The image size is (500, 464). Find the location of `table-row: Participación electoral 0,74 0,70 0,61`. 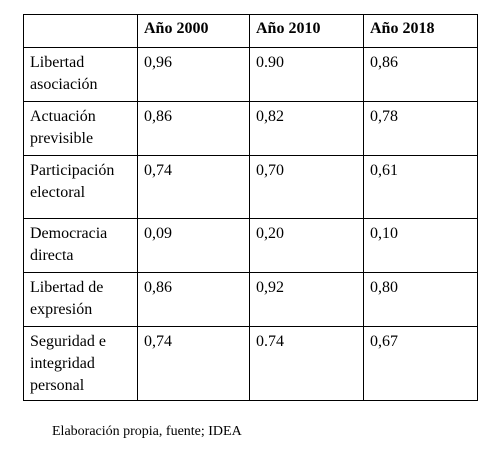

table-row: Participación electoral 0,74 0,70 0,61 is located at coordinates (250, 187).